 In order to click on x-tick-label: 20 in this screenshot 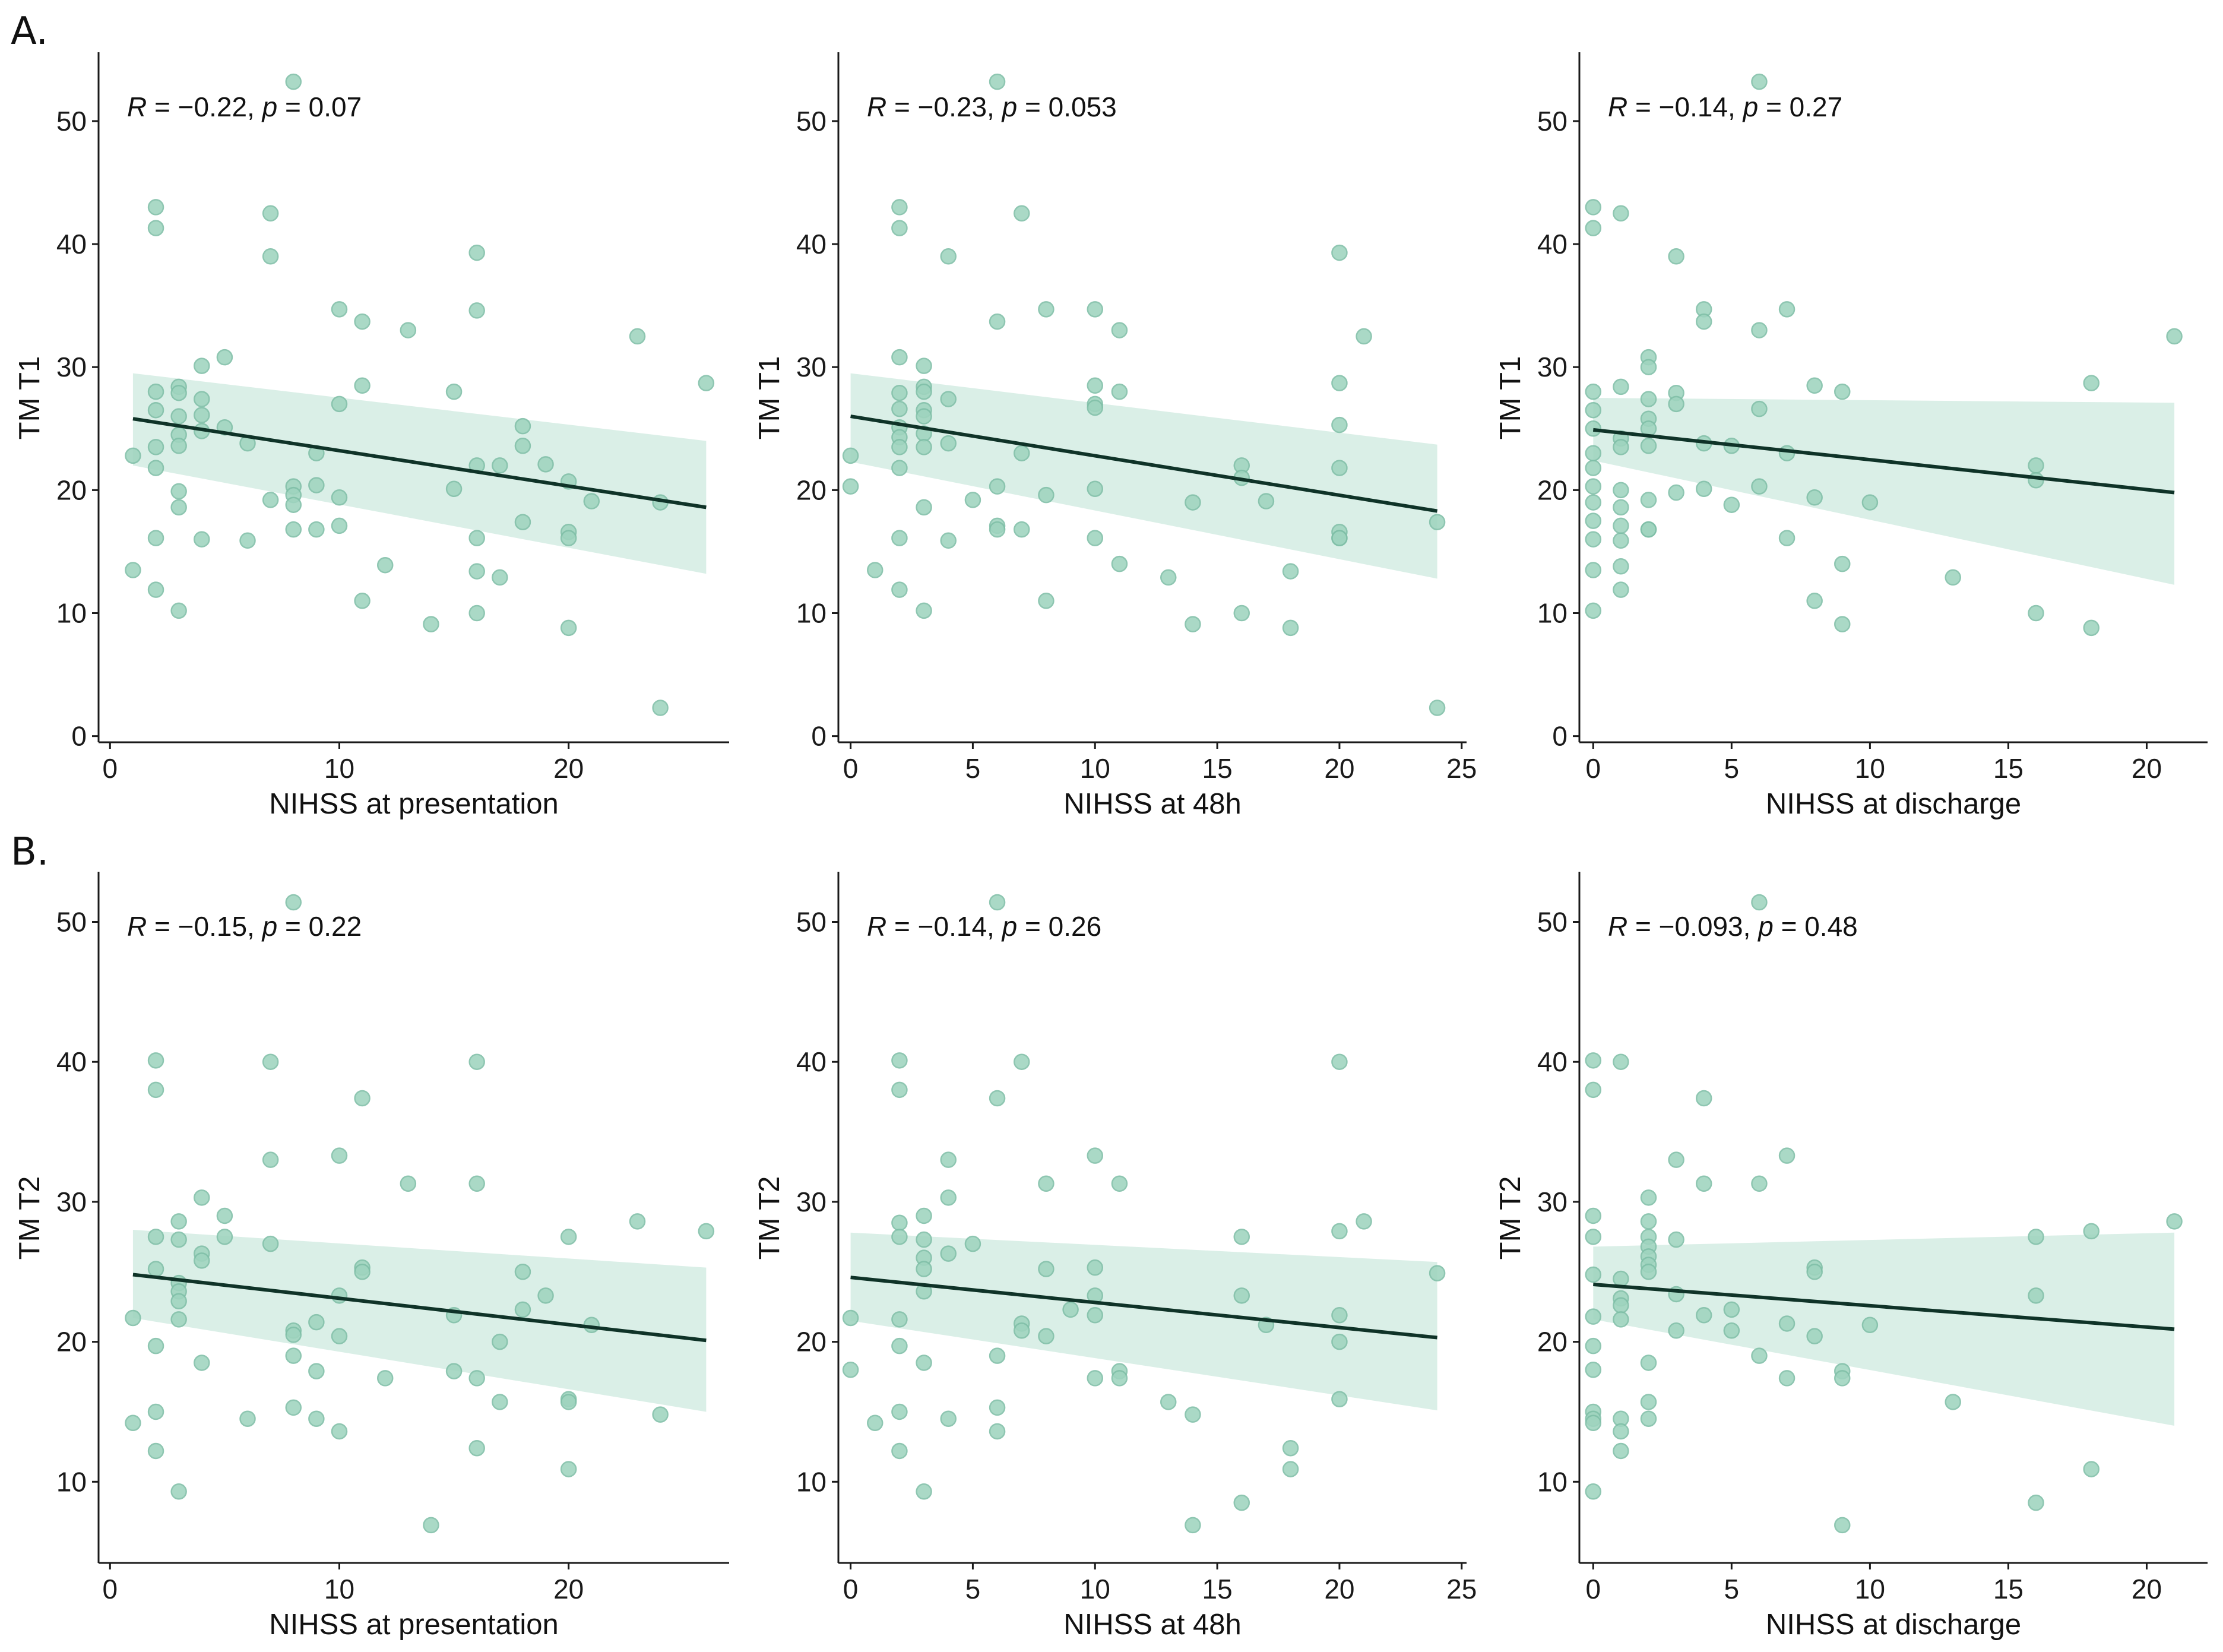, I will do `click(2147, 1589)`.